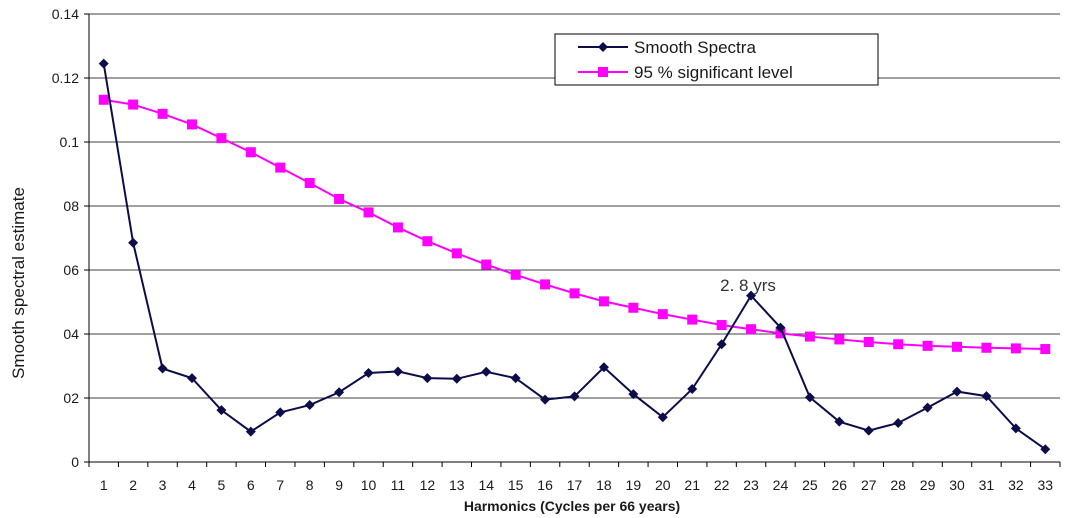  I want to click on legend-marker-smooth-spectra, so click(603, 47).